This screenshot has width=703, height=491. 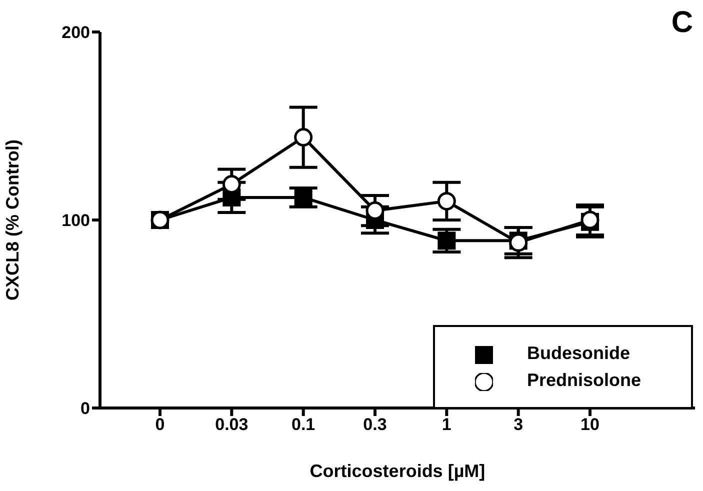 I want to click on y-tick-label: 0, so click(x=85, y=408).